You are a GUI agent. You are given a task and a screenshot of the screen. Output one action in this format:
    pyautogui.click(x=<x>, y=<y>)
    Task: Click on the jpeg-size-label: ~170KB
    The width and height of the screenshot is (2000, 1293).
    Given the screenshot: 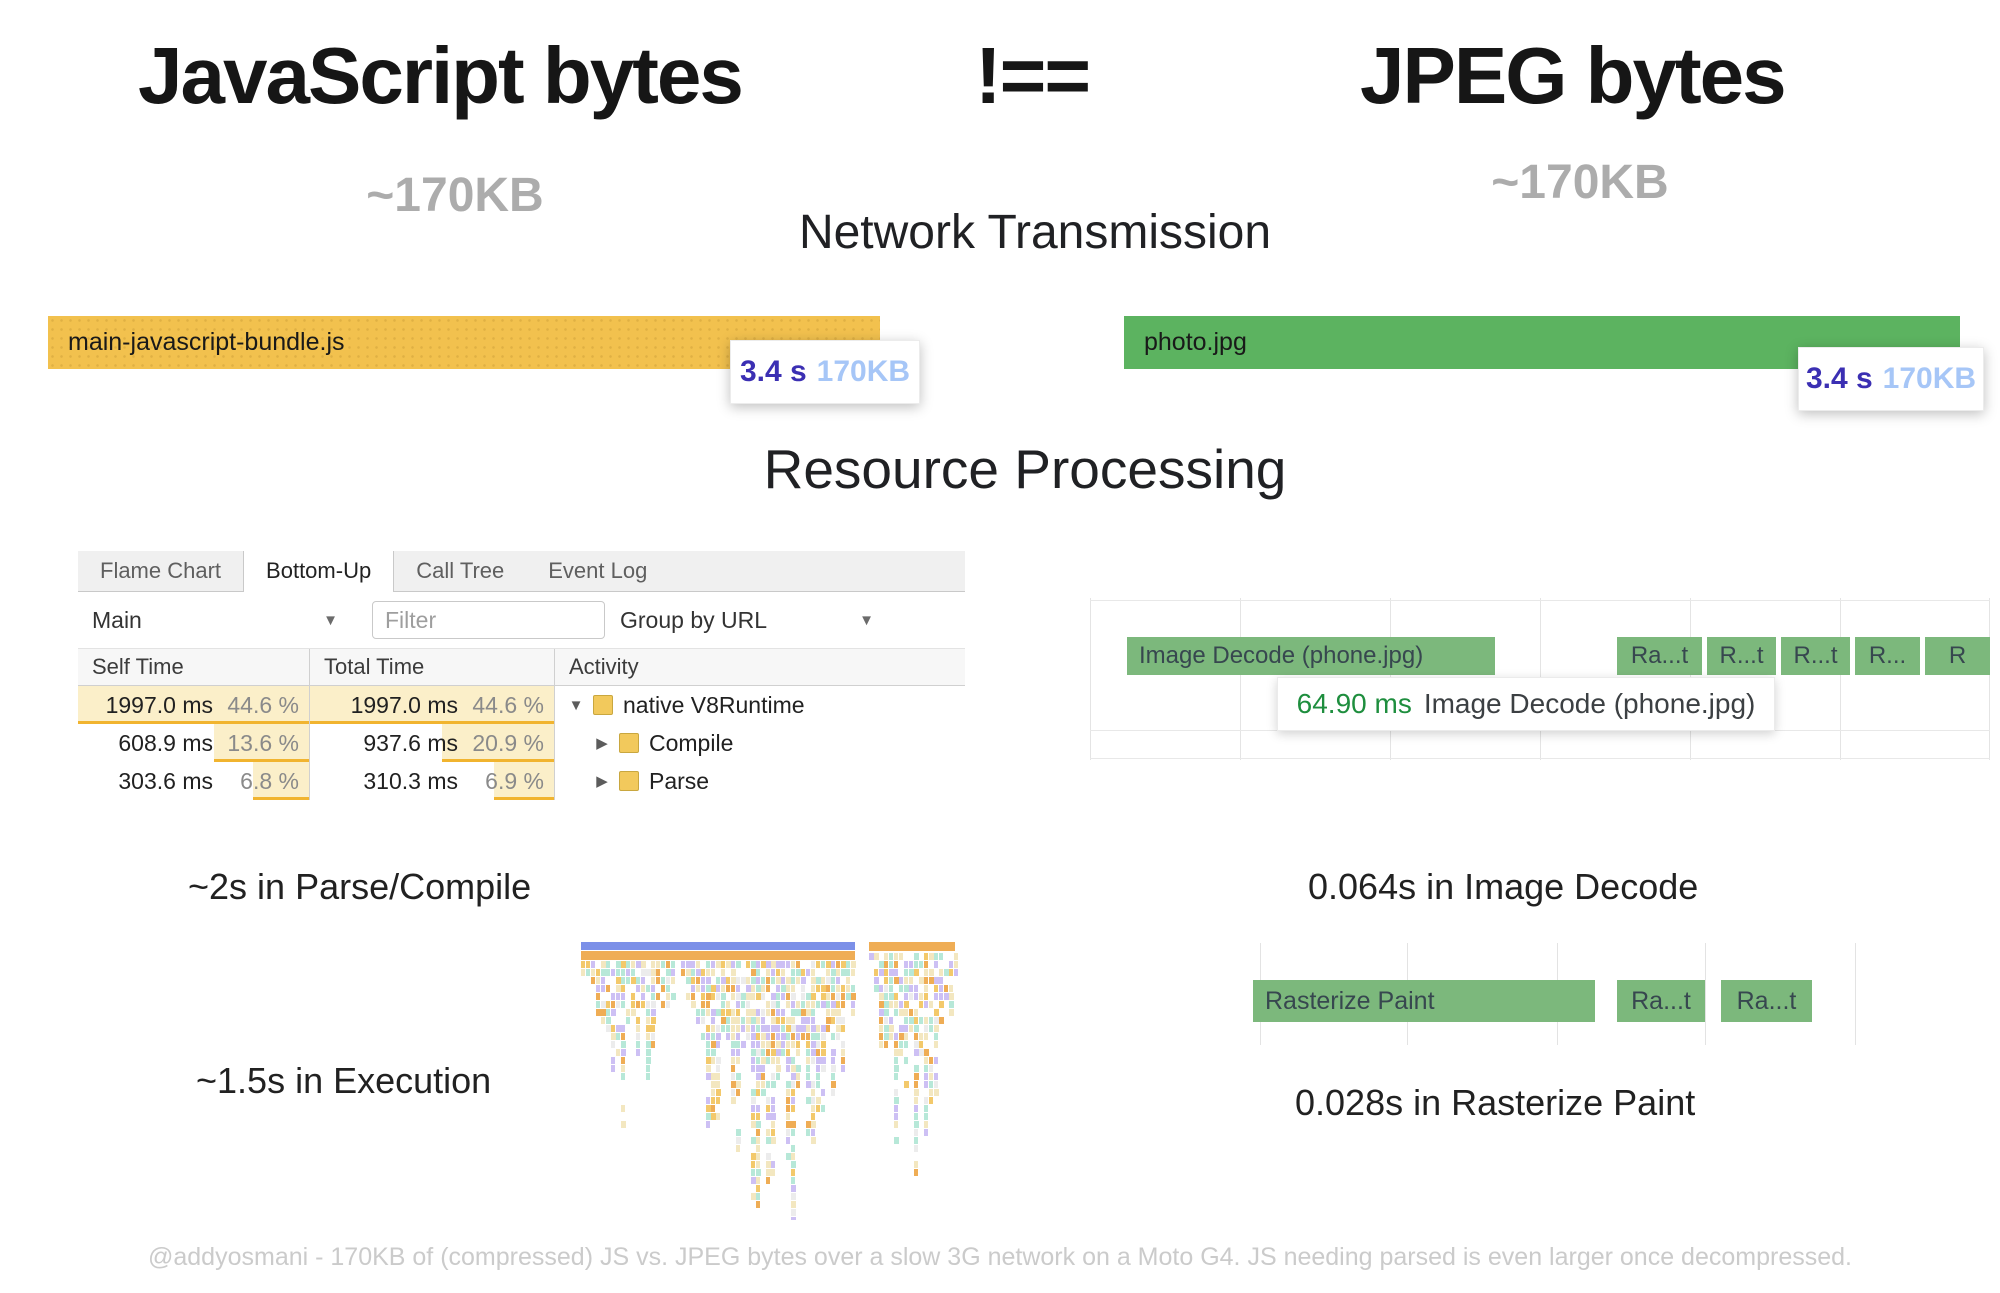 What is the action you would take?
    pyautogui.click(x=1580, y=182)
    